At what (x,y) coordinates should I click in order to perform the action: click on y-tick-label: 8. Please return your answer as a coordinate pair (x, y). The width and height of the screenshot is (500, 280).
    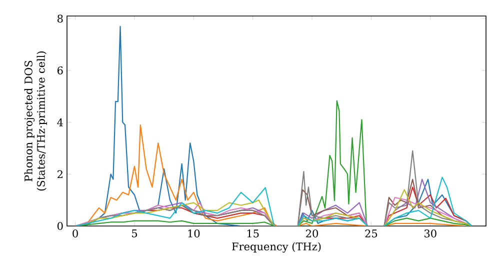
    Looking at the image, I should click on (60, 18).